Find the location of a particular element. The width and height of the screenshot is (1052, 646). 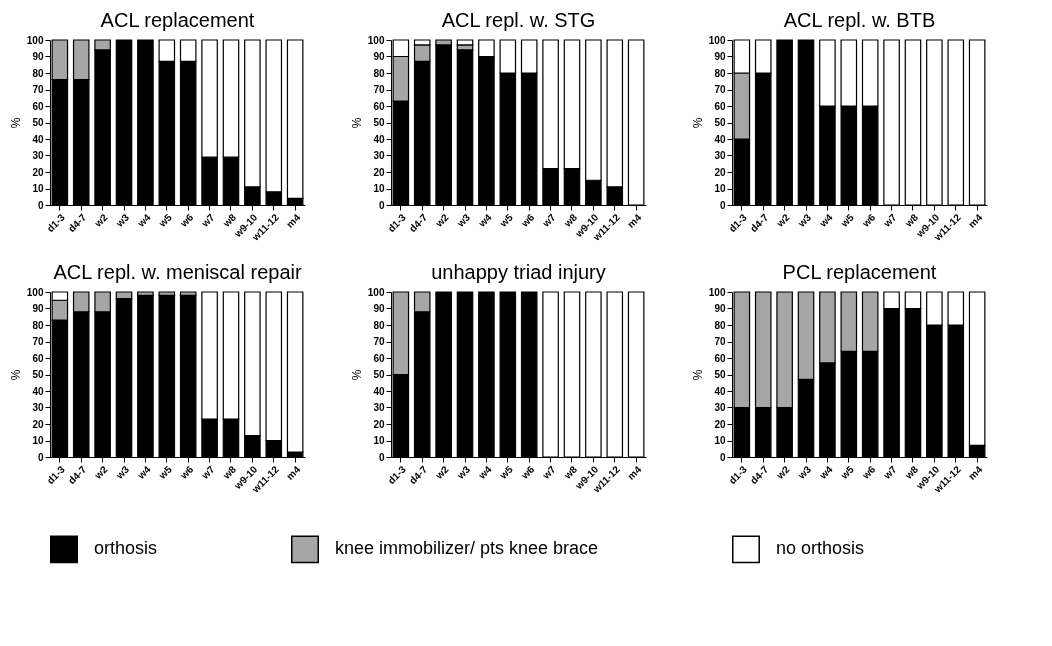

legend-label: no orthosis is located at coordinates (820, 548).